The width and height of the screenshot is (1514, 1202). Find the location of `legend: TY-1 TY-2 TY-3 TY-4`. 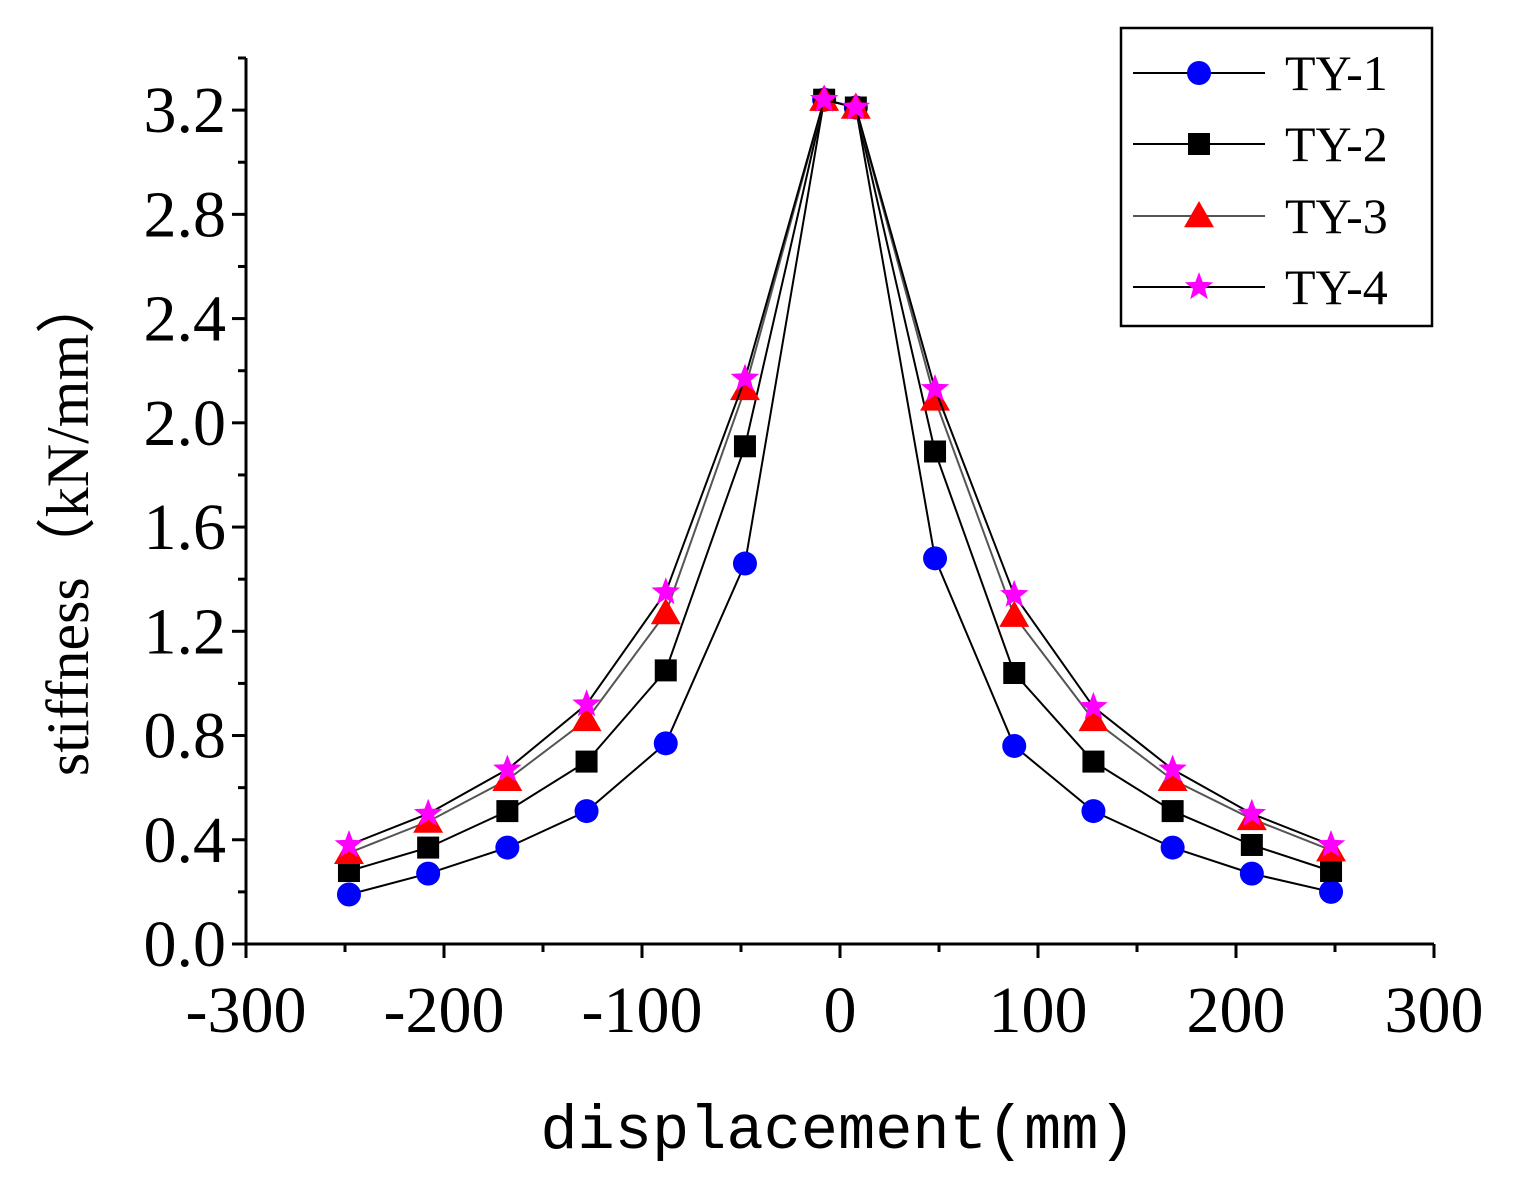

legend: TY-1 TY-2 TY-3 TY-4 is located at coordinates (1276, 177).